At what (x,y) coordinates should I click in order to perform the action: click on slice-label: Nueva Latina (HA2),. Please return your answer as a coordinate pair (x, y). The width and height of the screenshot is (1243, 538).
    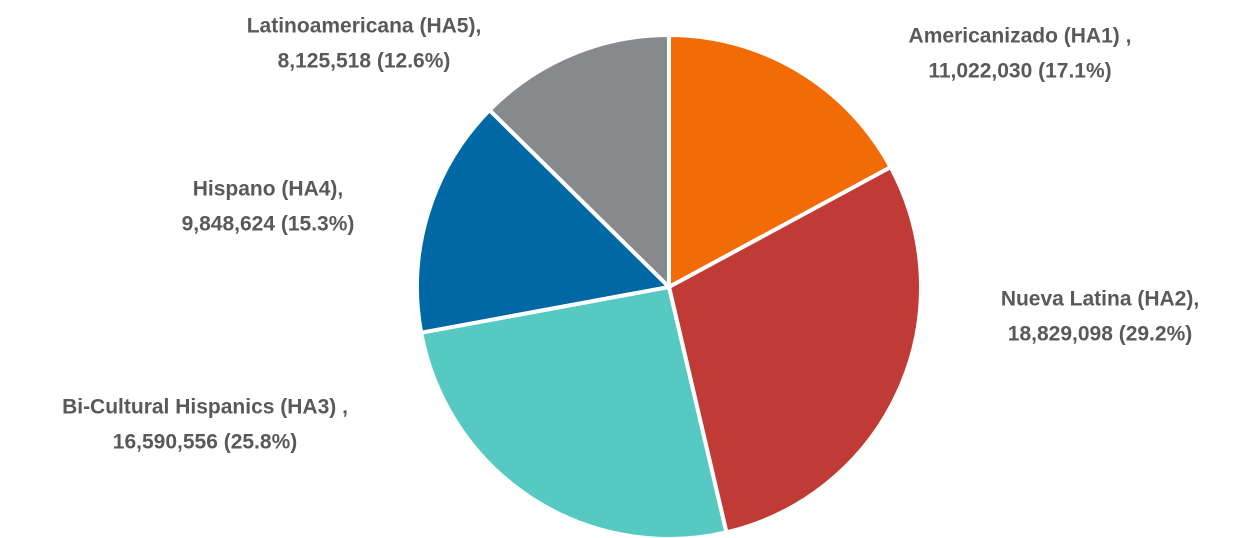
    Looking at the image, I should click on (1100, 299).